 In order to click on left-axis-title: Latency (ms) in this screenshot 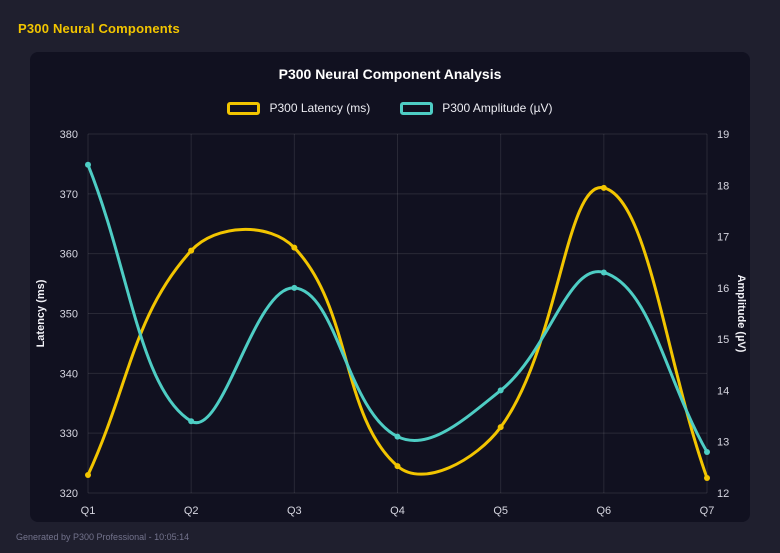, I will do `click(41, 313)`.